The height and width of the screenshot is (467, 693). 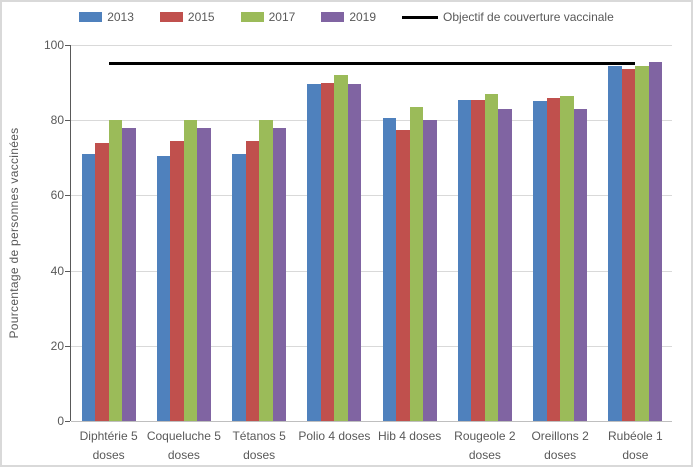 What do you see at coordinates (201, 17) in the screenshot?
I see `legend-label: 2015` at bounding box center [201, 17].